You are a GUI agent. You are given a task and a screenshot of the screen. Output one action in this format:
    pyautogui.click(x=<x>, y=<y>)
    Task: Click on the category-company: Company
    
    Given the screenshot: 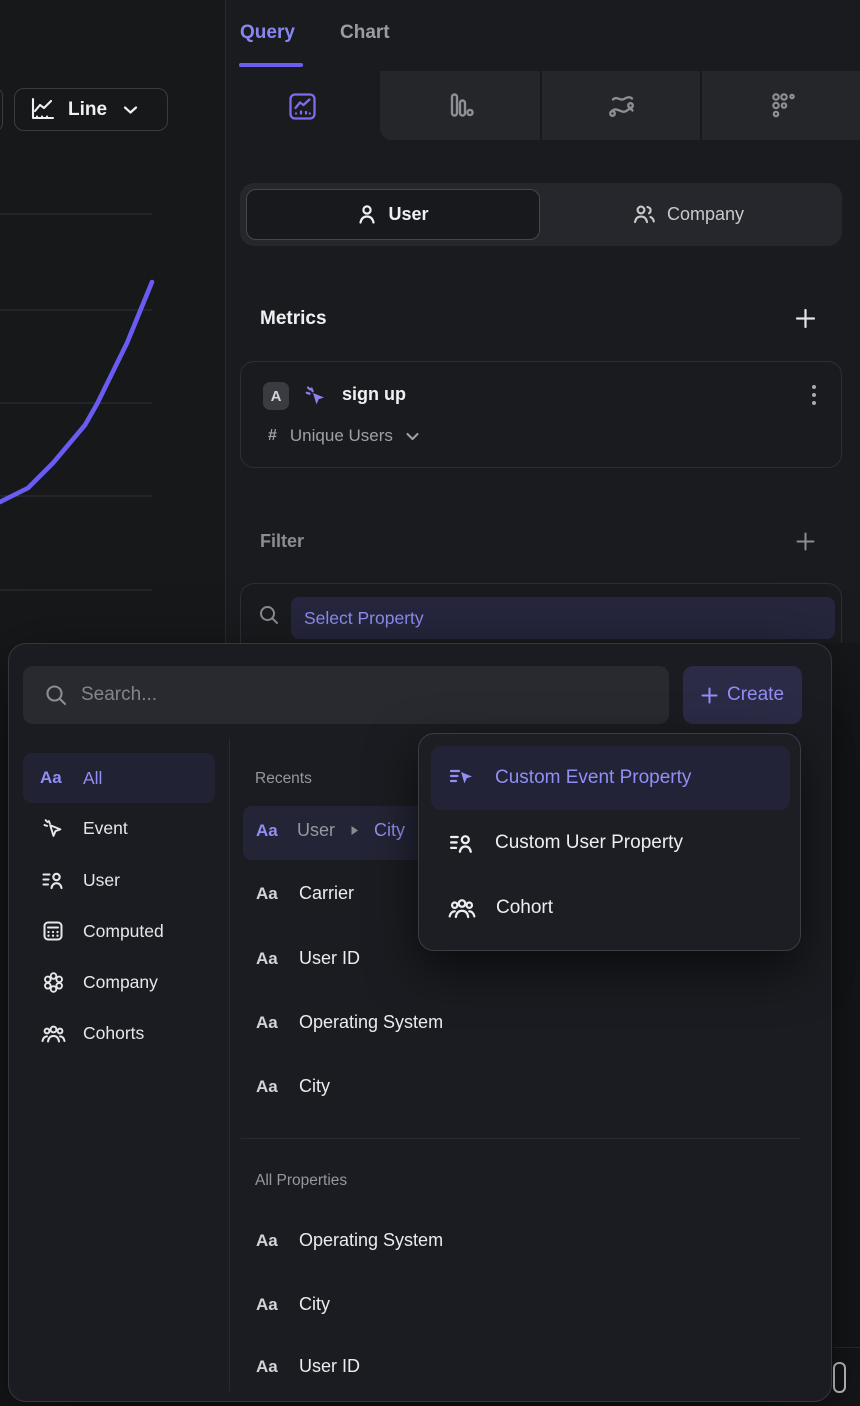 What is the action you would take?
    pyautogui.click(x=119, y=982)
    